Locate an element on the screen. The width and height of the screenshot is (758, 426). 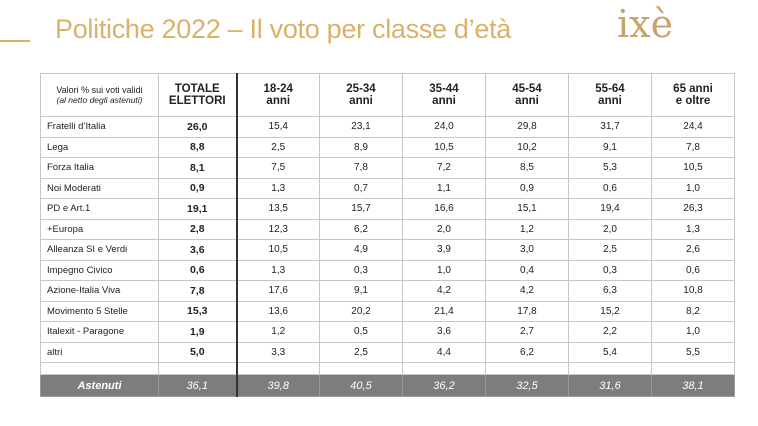
abstention-total: 36,1 is located at coordinates (198, 385).